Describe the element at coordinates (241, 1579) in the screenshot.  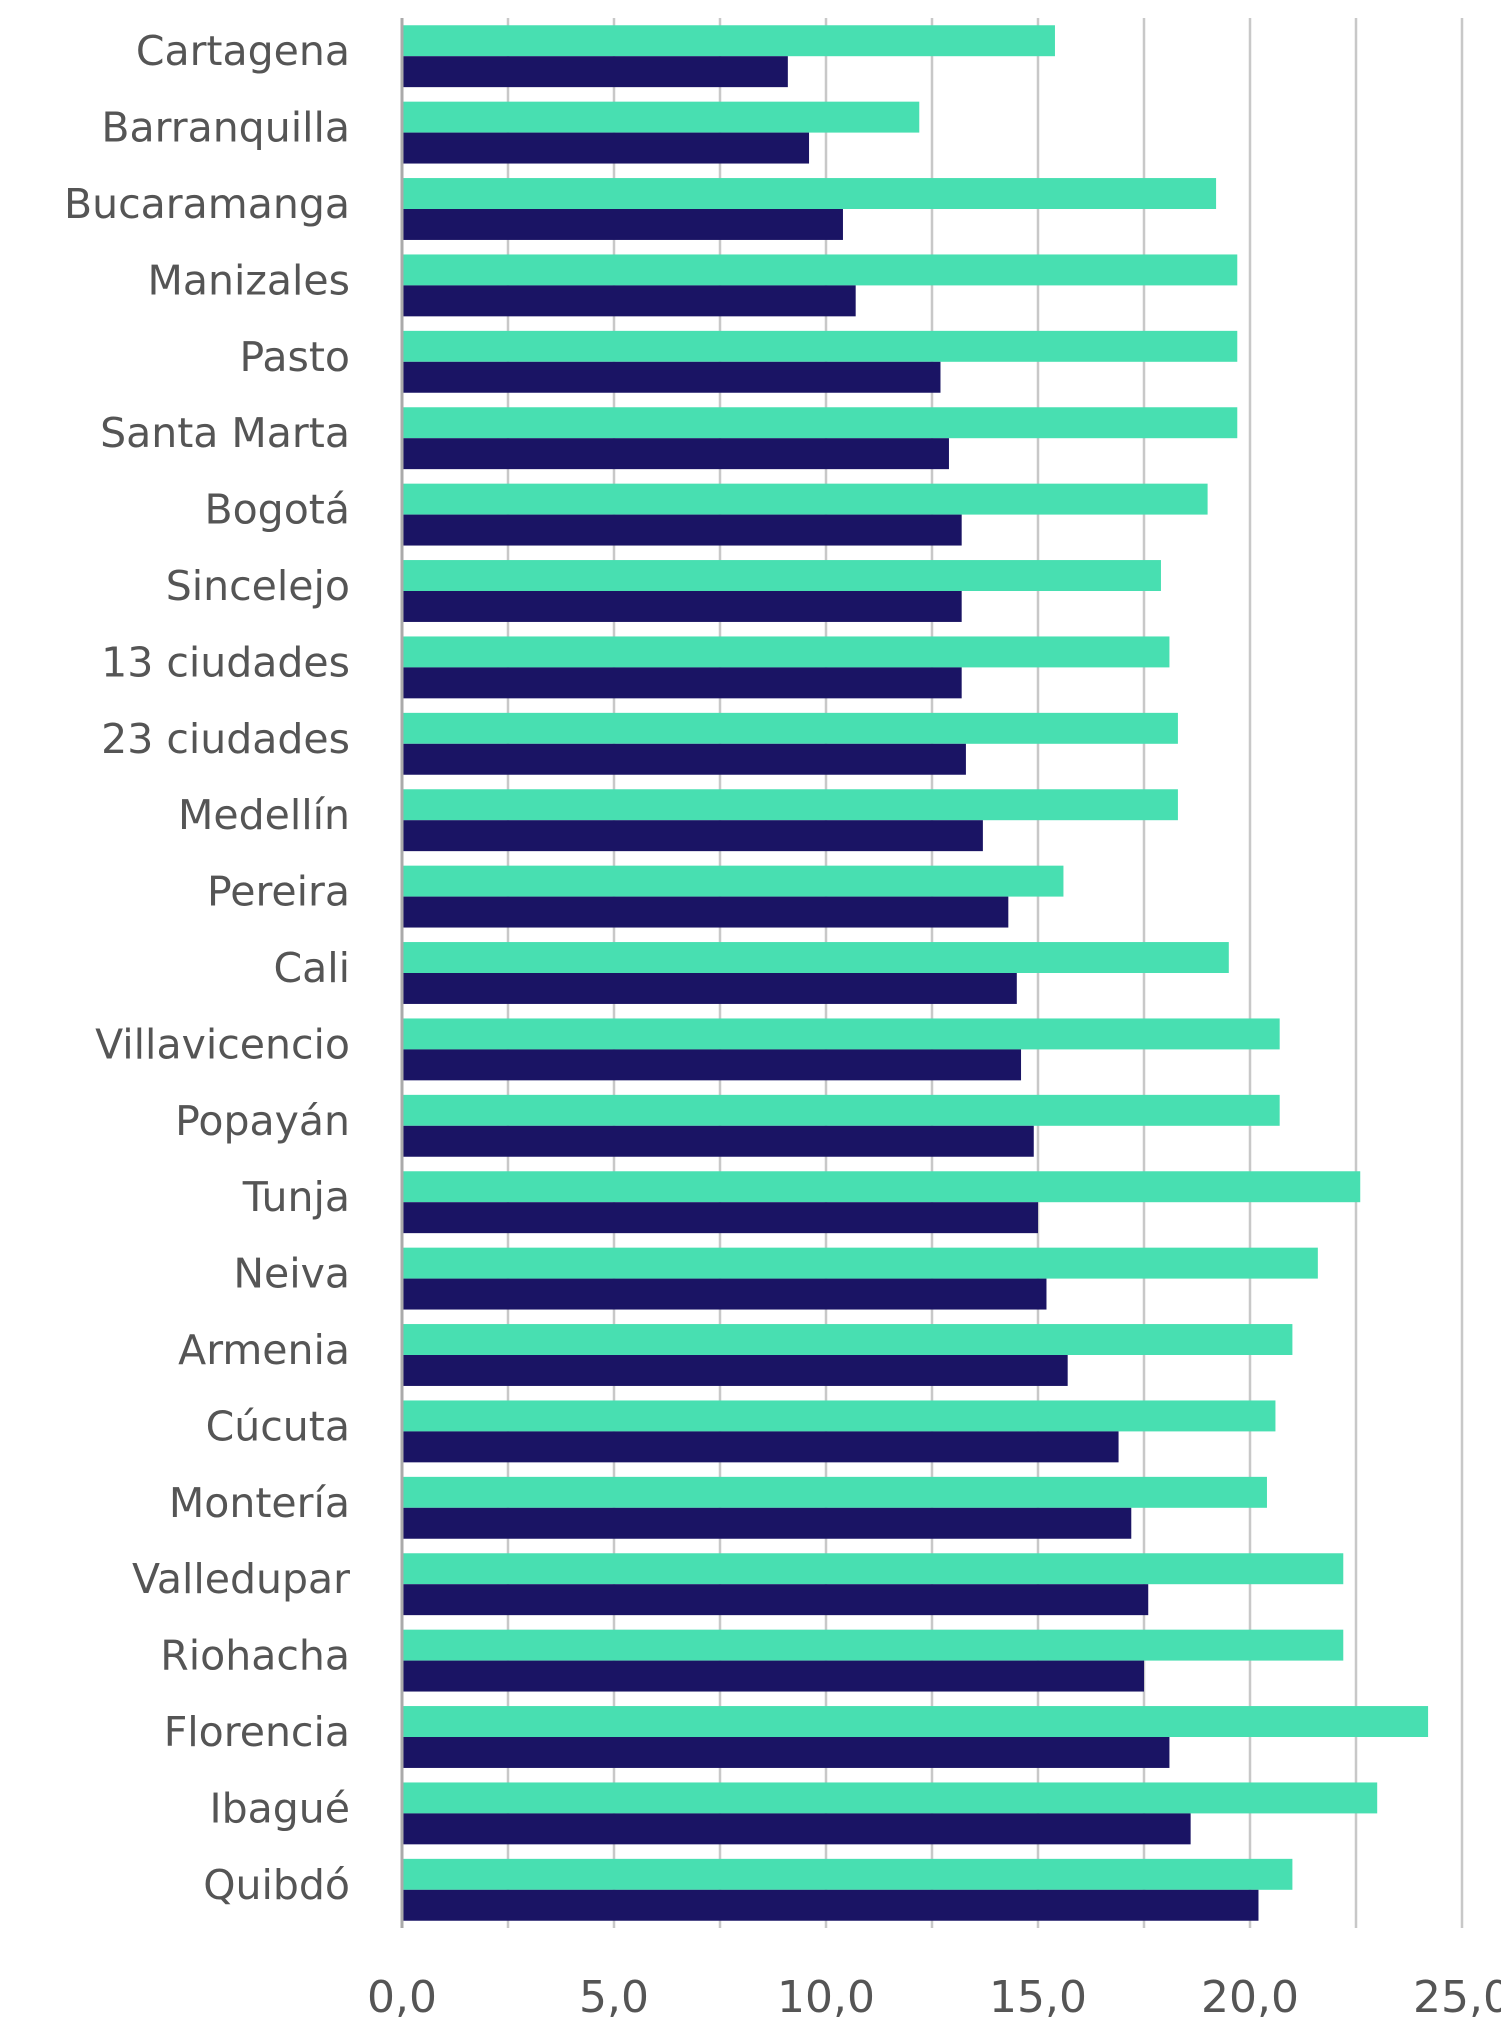
I see `y-tick-label: Valledupar` at that location.